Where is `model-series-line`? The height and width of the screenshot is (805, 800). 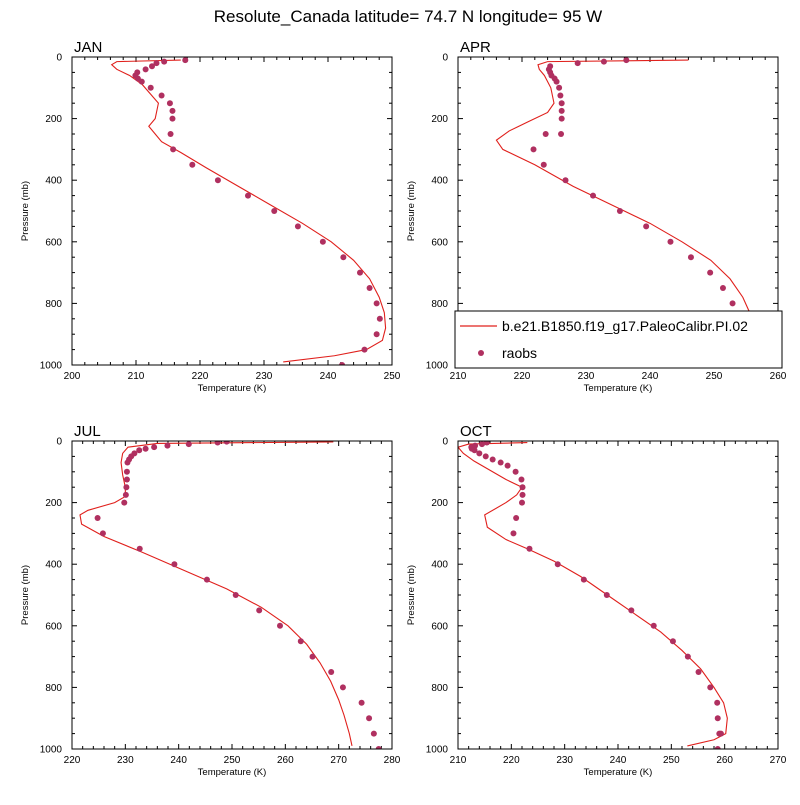 model-series-line is located at coordinates (216, 594).